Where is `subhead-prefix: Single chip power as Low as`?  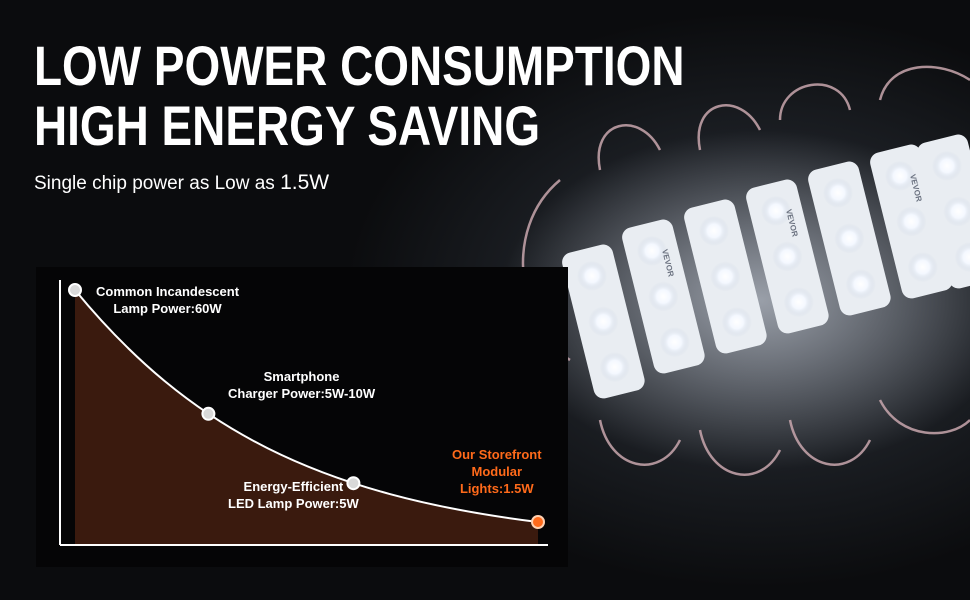 subhead-prefix: Single chip power as Low as is located at coordinates (157, 183).